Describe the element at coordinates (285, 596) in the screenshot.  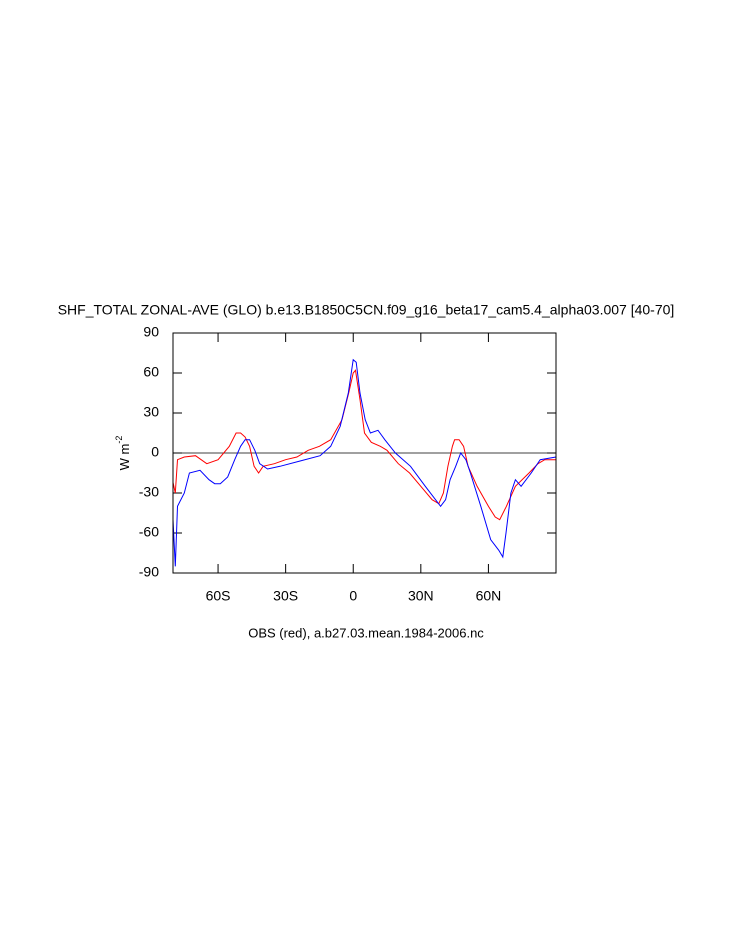
I see `x-tick-label: 30S` at that location.